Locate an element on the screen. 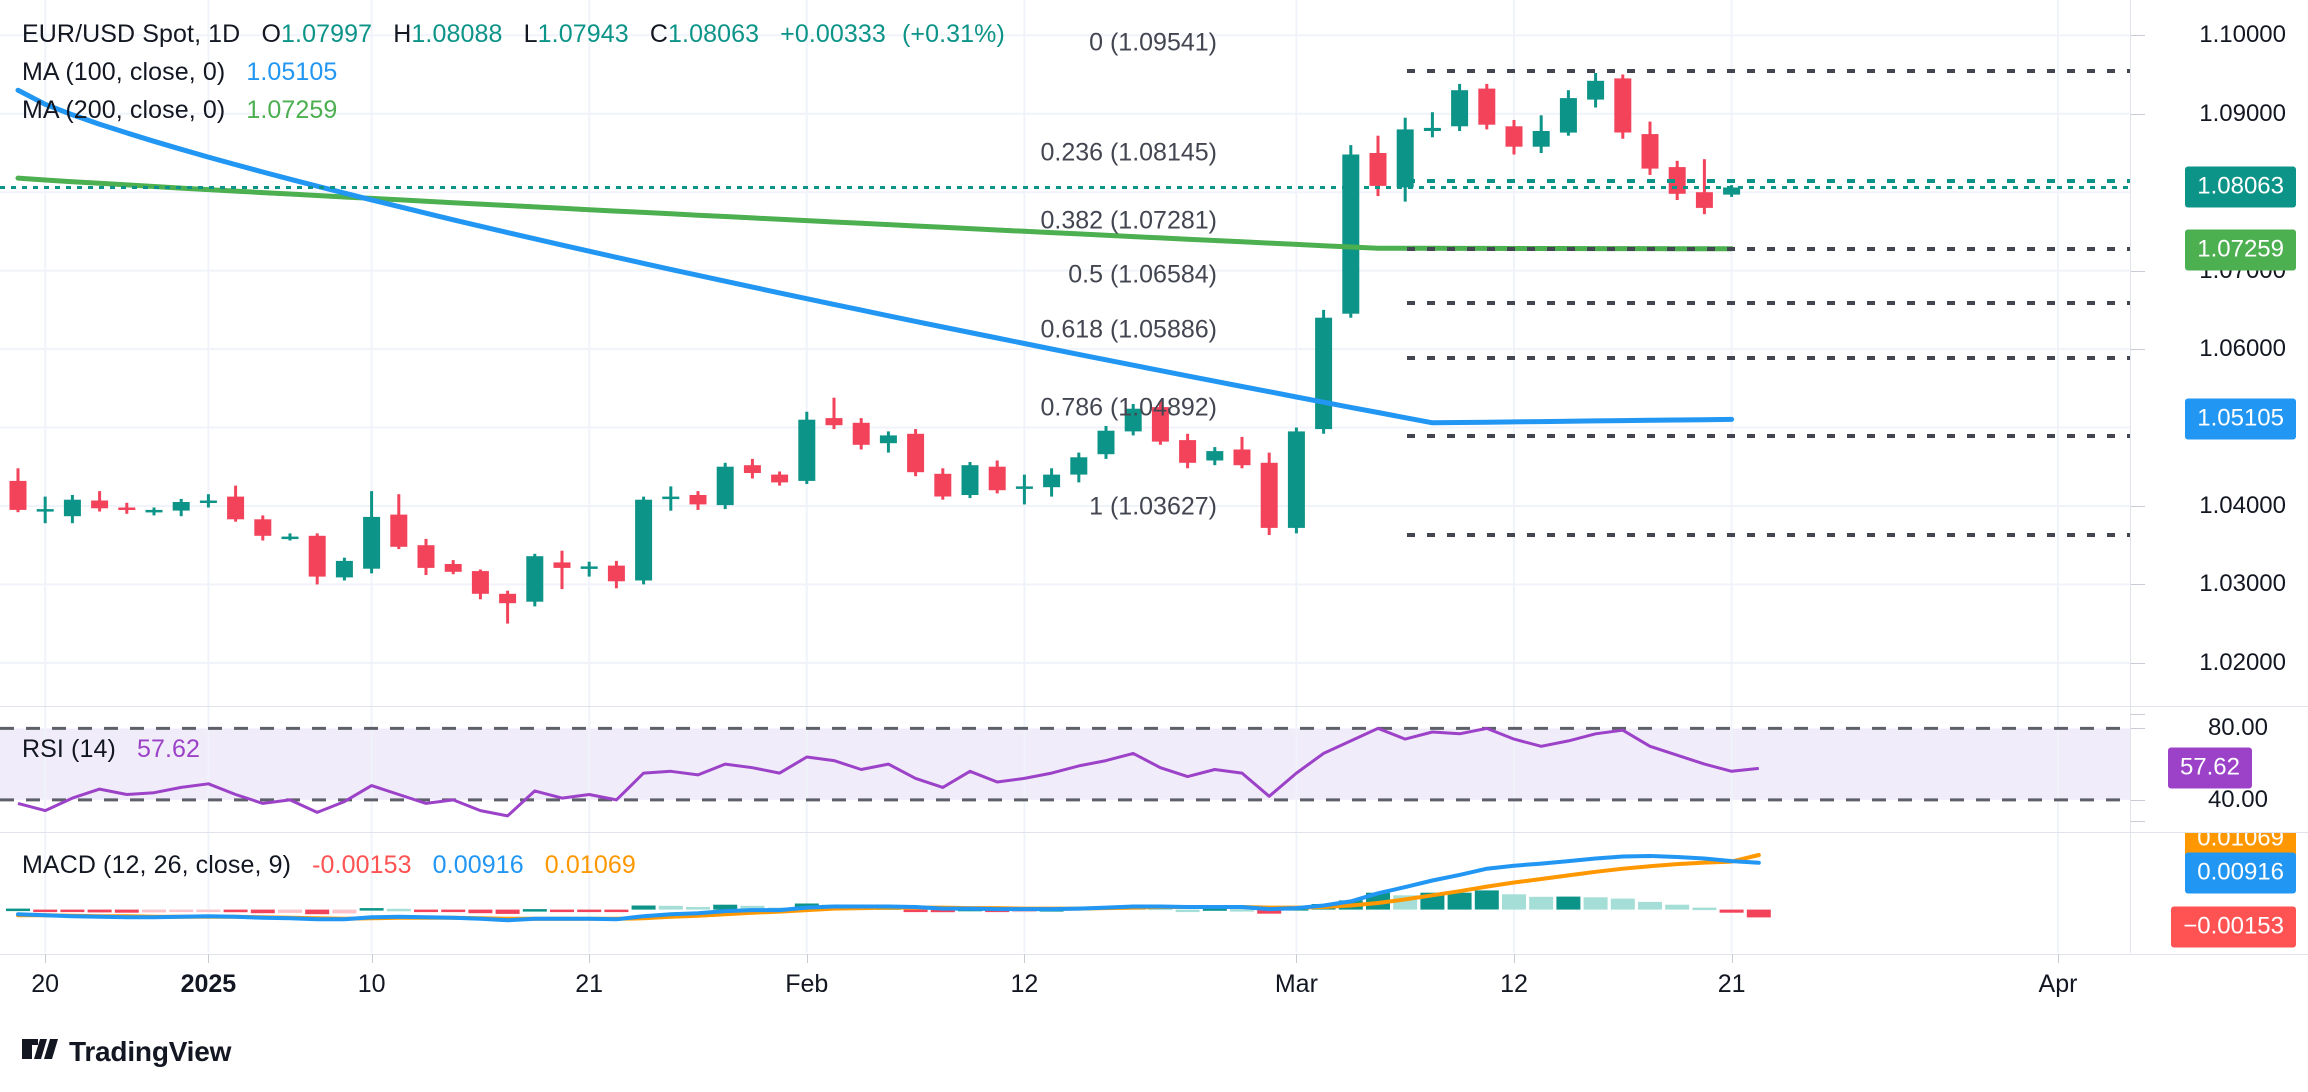 Image resolution: width=2308 pixels, height=1092 pixels. ma200-legend: MA (200, close, 0) 1.07259 is located at coordinates (179, 110).